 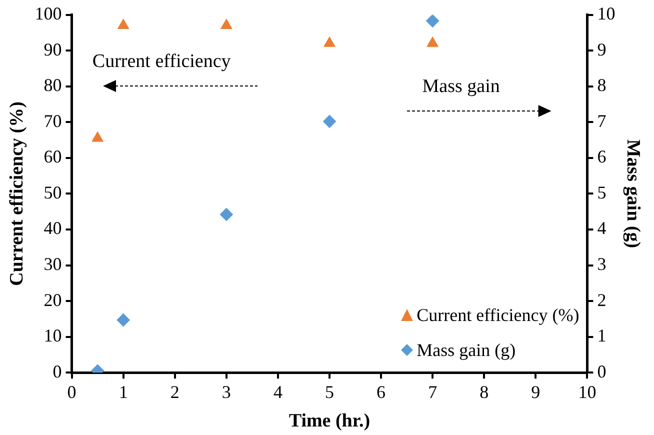 I want to click on y2-axis-title: Mass gain (g), so click(x=633, y=193).